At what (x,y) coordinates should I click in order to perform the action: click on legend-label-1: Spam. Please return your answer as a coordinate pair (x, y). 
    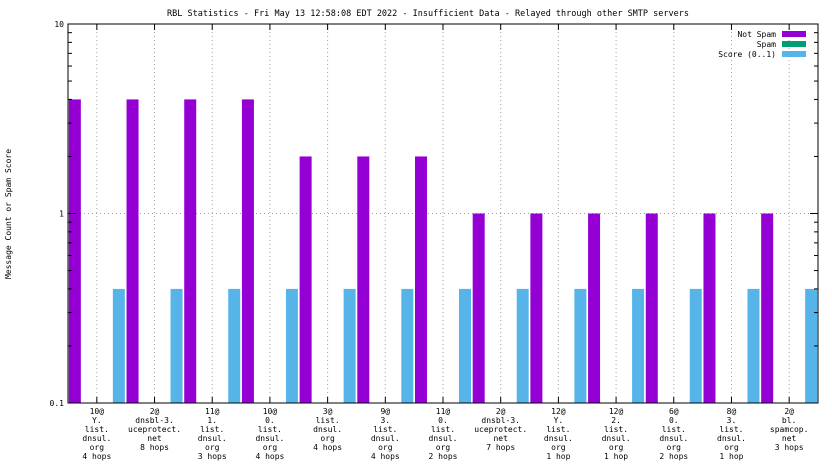
    Looking at the image, I should click on (766, 44).